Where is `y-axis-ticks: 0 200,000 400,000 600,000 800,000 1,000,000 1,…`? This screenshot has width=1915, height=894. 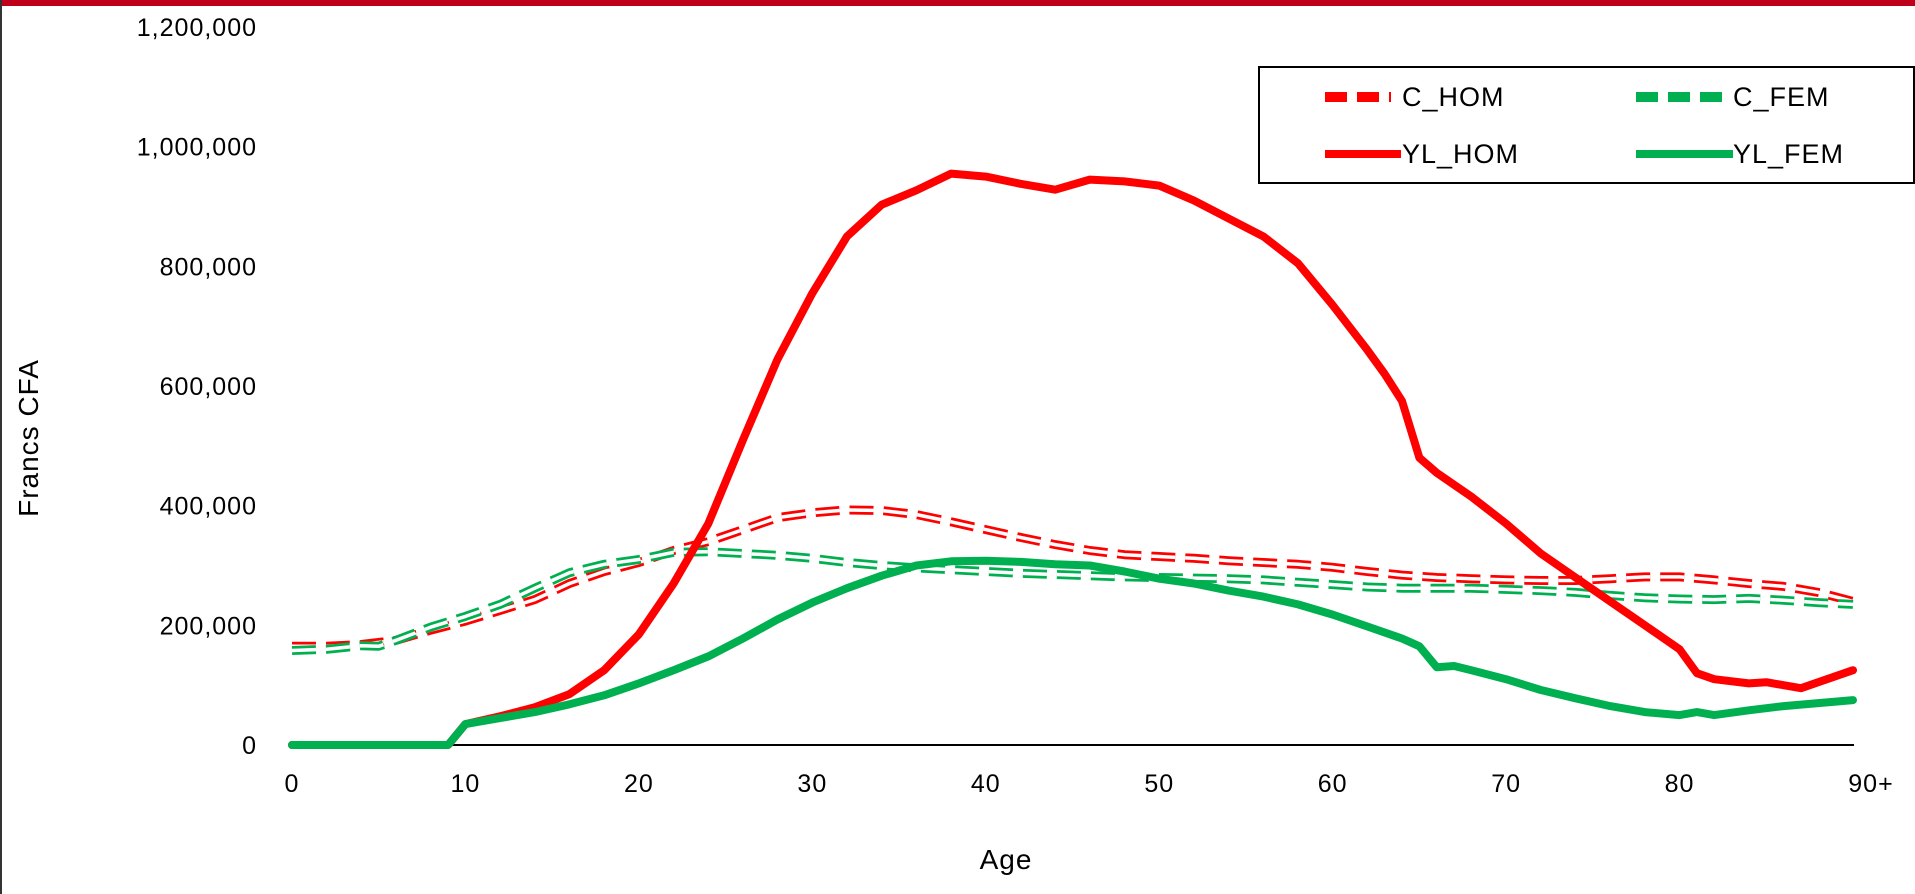 y-axis-ticks: 0 200,000 400,000 600,000 800,000 1,000,000 1,… is located at coordinates (197, 387).